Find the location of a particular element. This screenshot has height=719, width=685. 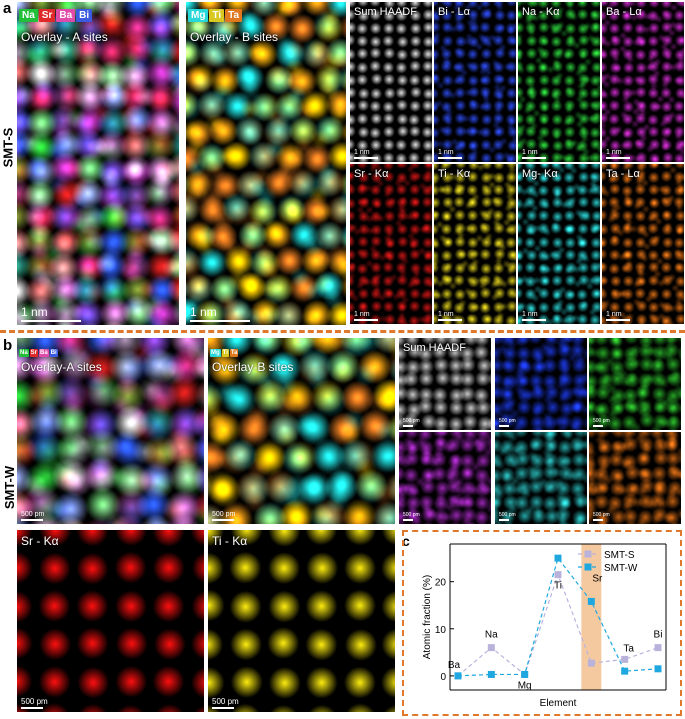

highlight-band is located at coordinates (591, 617).